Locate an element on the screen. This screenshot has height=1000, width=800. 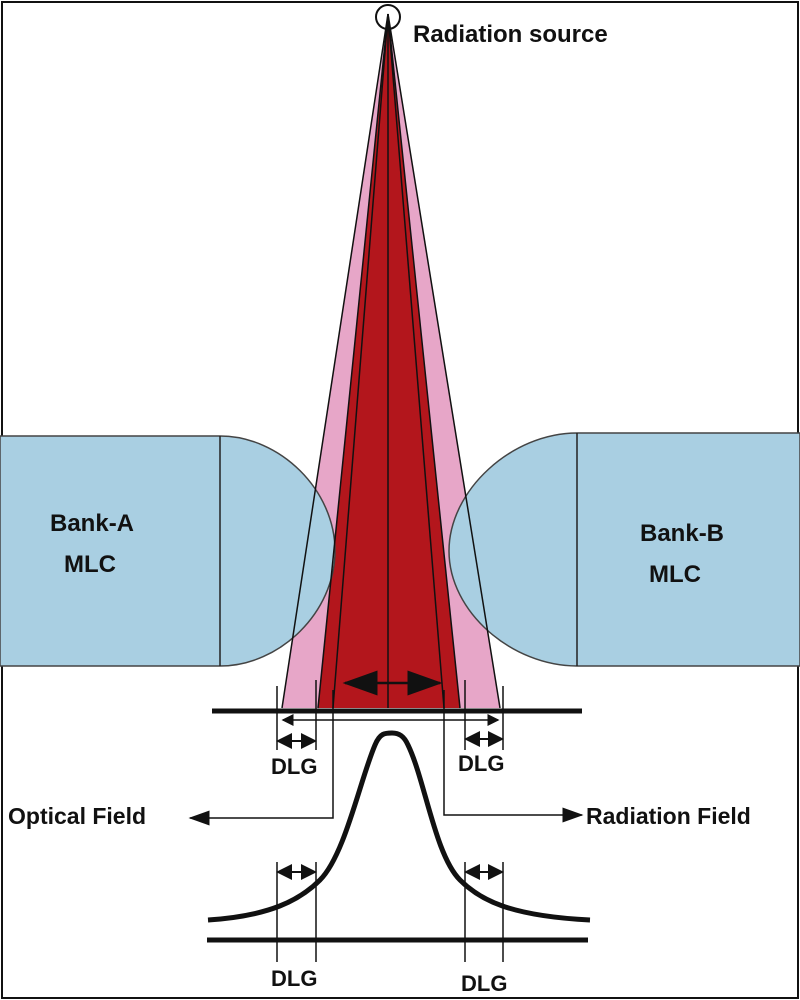
dlg-label-lower-right: DLG is located at coordinates (484, 983).